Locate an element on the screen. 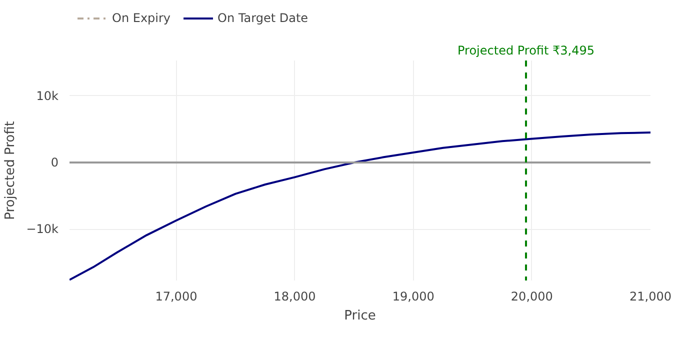 The width and height of the screenshot is (700, 340). x-tick-label: 21,000 is located at coordinates (651, 297).